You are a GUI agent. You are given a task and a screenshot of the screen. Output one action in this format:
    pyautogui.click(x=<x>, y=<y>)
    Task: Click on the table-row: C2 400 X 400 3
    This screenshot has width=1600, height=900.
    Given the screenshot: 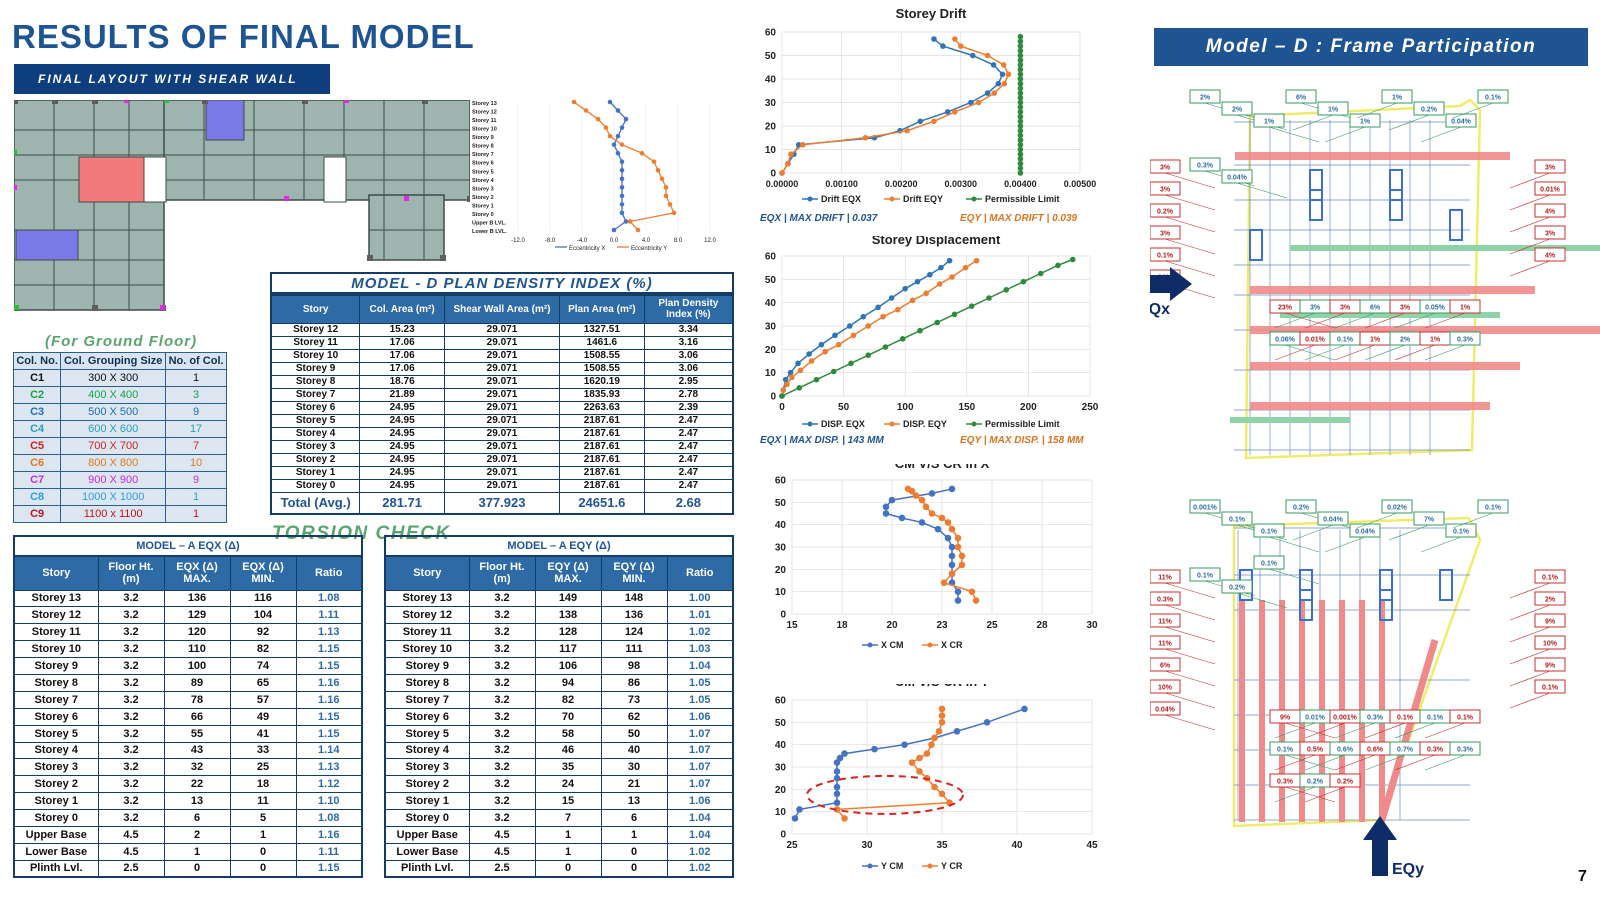 What is the action you would take?
    pyautogui.click(x=119, y=395)
    